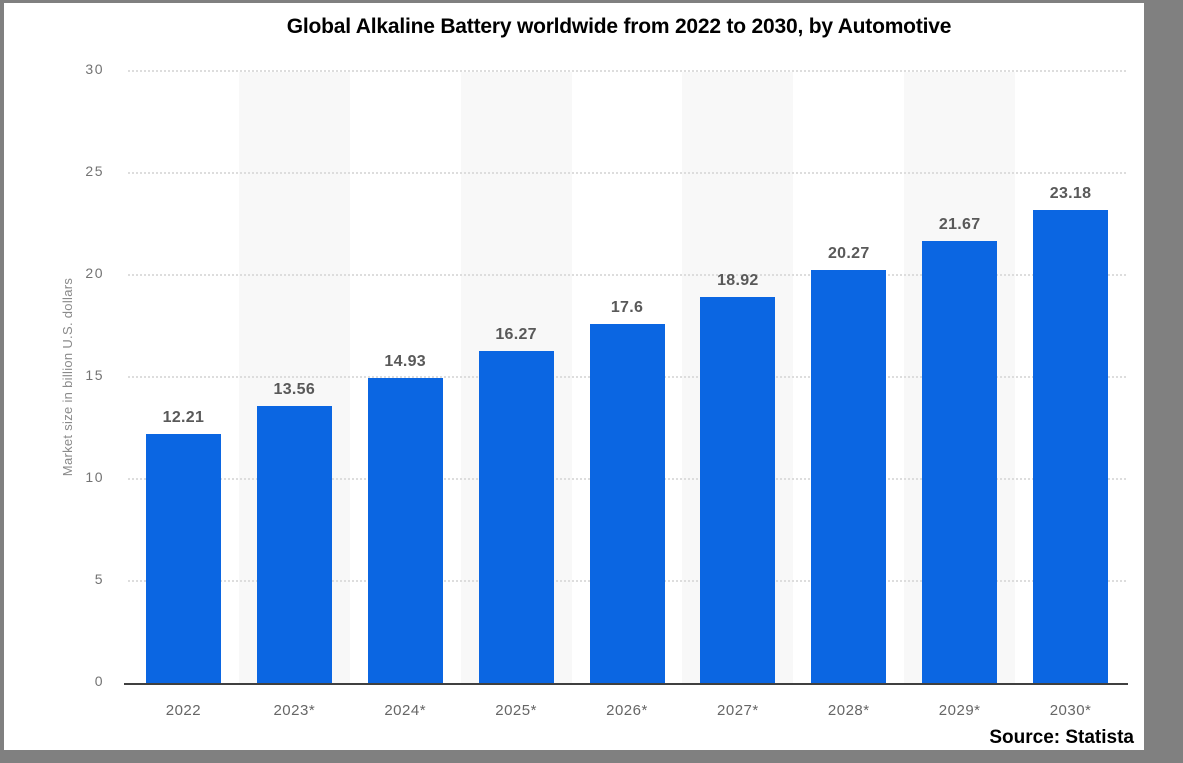 This screenshot has width=1183, height=763. What do you see at coordinates (738, 710) in the screenshot?
I see `x-tick-label: 2027*` at bounding box center [738, 710].